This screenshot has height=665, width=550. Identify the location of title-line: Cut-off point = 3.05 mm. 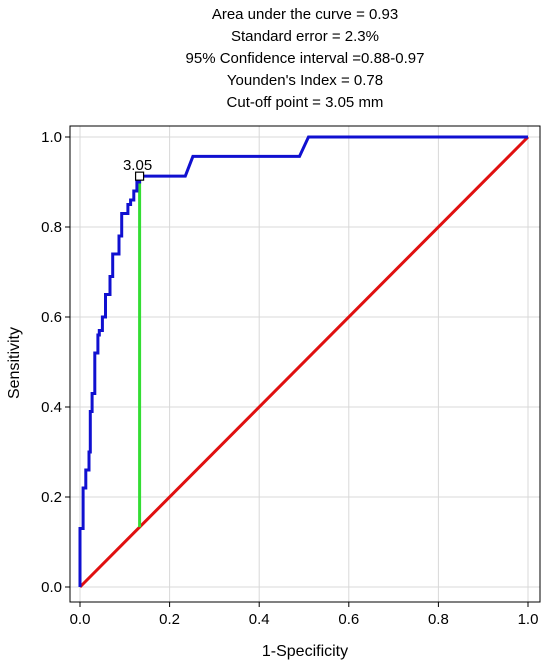
(305, 102).